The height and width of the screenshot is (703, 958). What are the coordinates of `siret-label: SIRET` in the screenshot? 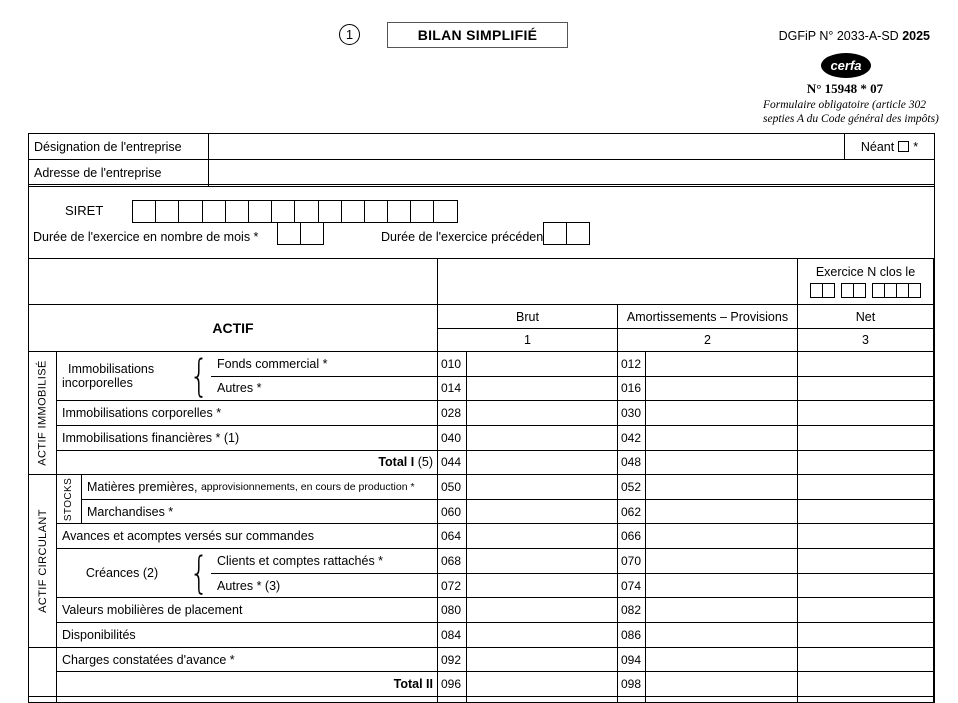 It's located at (84, 210).